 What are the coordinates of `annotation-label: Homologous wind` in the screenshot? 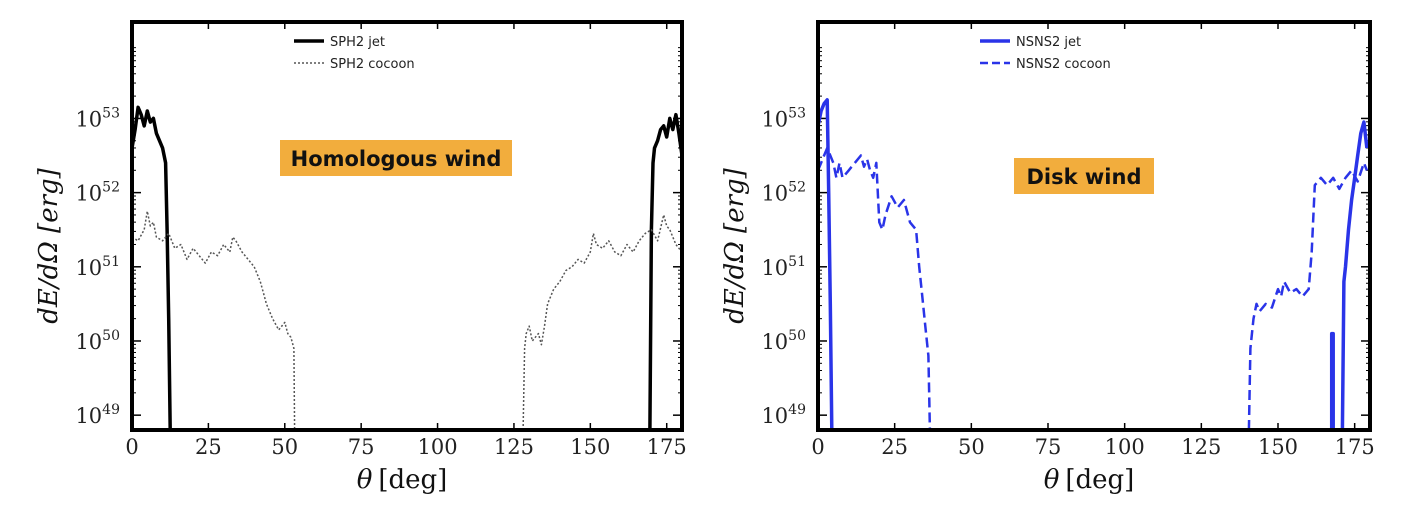 It's located at (396, 159).